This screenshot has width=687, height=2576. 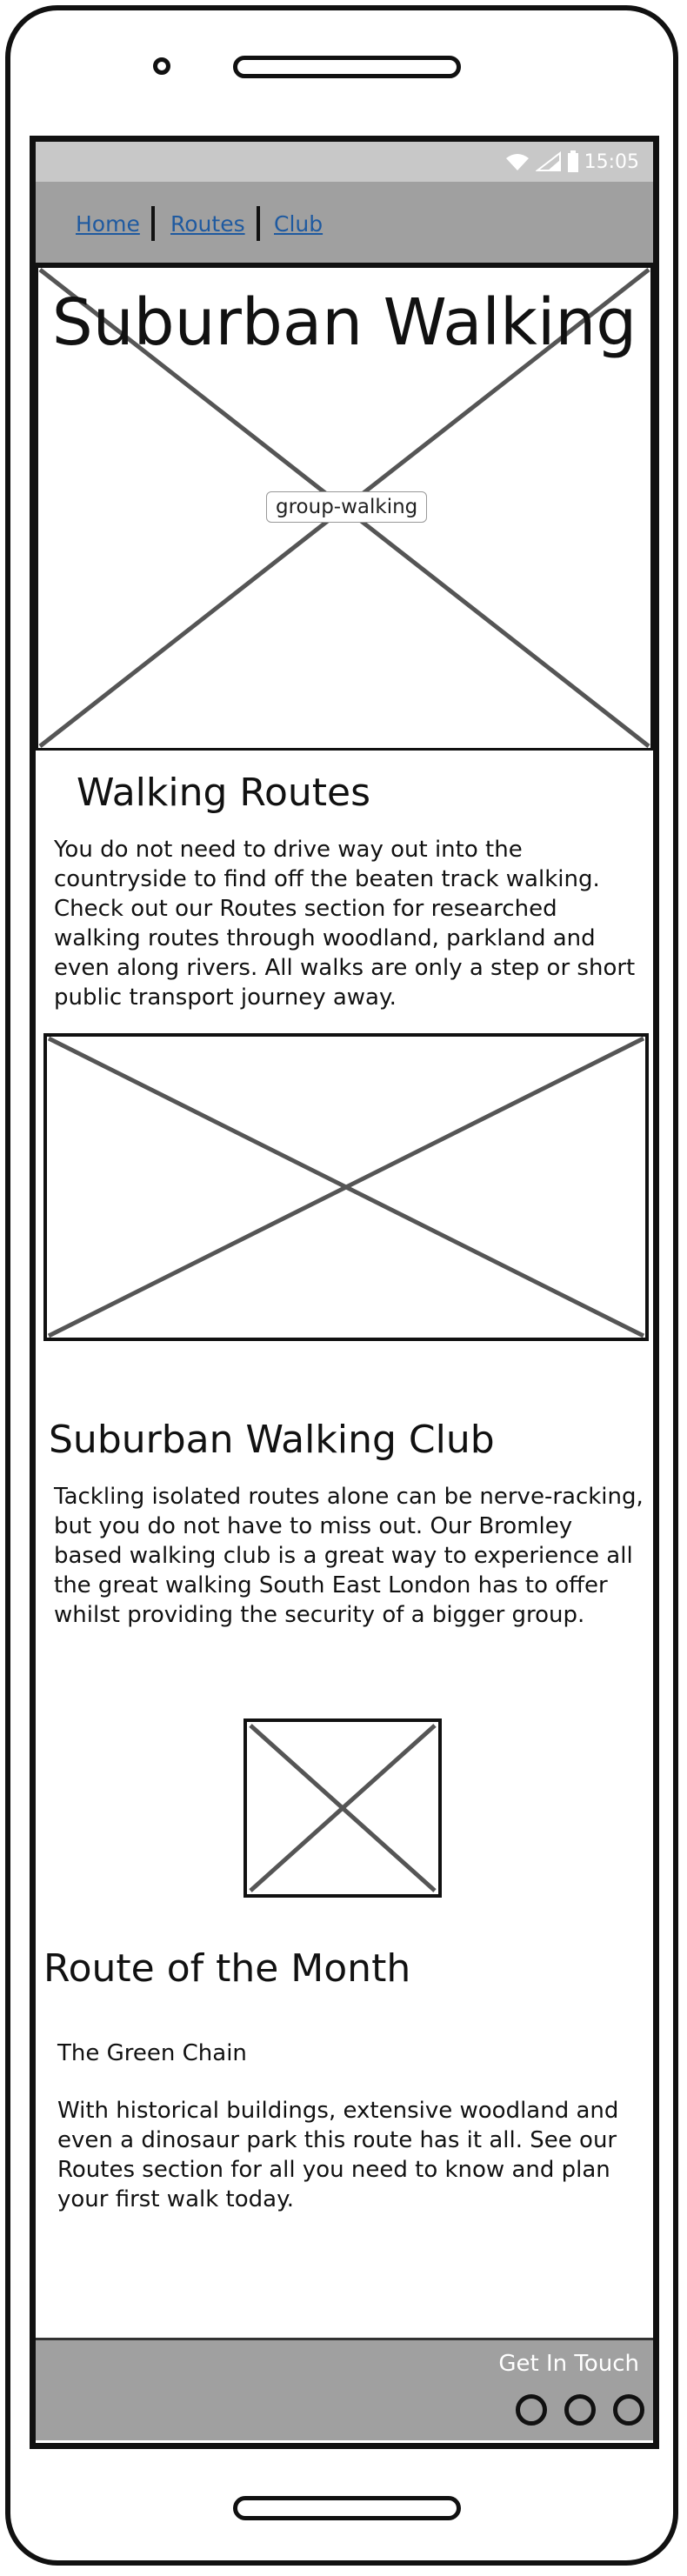 I want to click on nav-home-link: Home, so click(x=108, y=224).